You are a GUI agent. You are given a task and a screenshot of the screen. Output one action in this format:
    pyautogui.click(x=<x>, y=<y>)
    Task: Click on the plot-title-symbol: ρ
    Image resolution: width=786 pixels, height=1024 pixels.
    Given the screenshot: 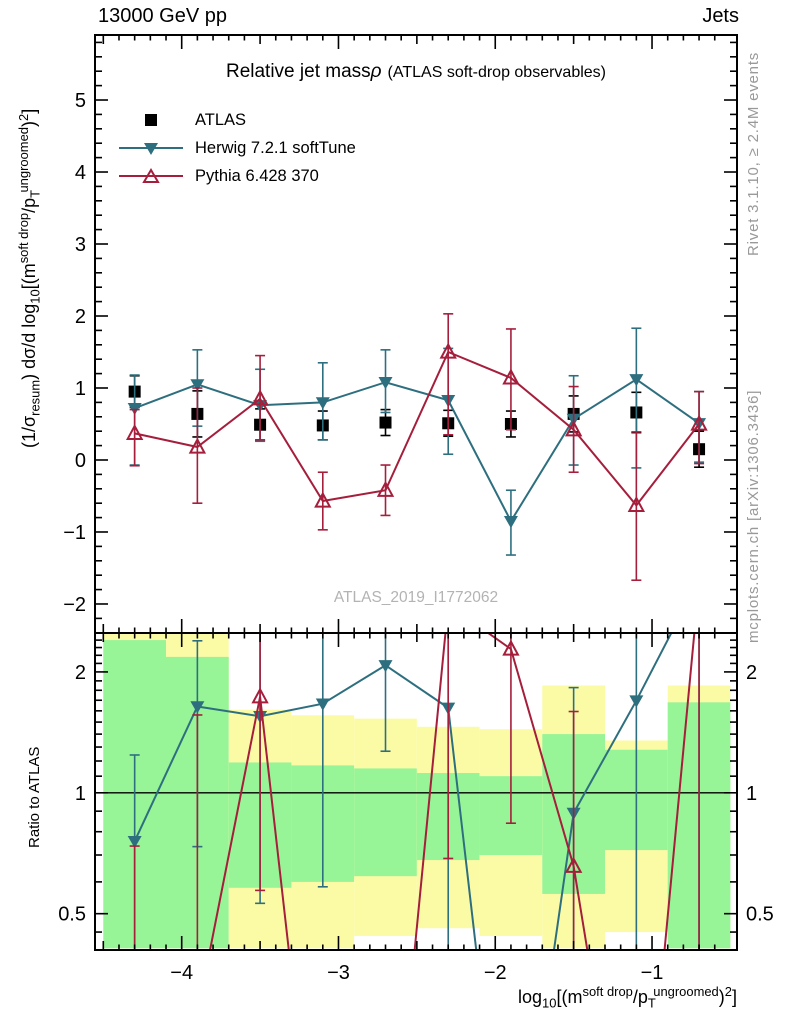 What is the action you would take?
    pyautogui.click(x=376, y=71)
    